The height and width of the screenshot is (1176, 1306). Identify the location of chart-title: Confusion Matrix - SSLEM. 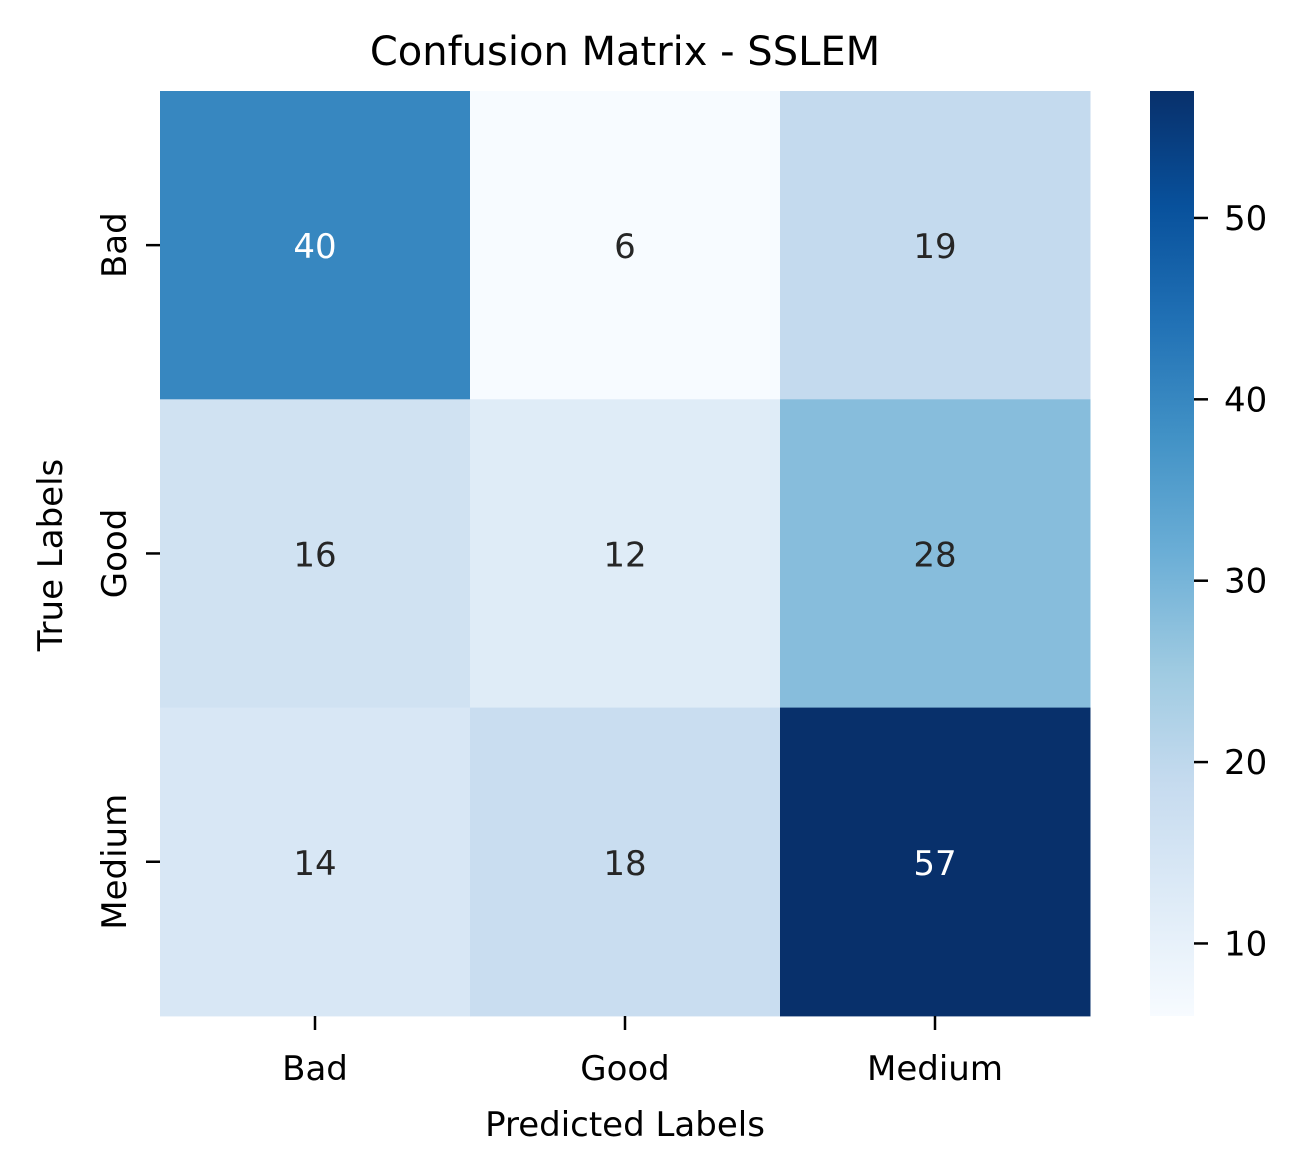
(625, 52).